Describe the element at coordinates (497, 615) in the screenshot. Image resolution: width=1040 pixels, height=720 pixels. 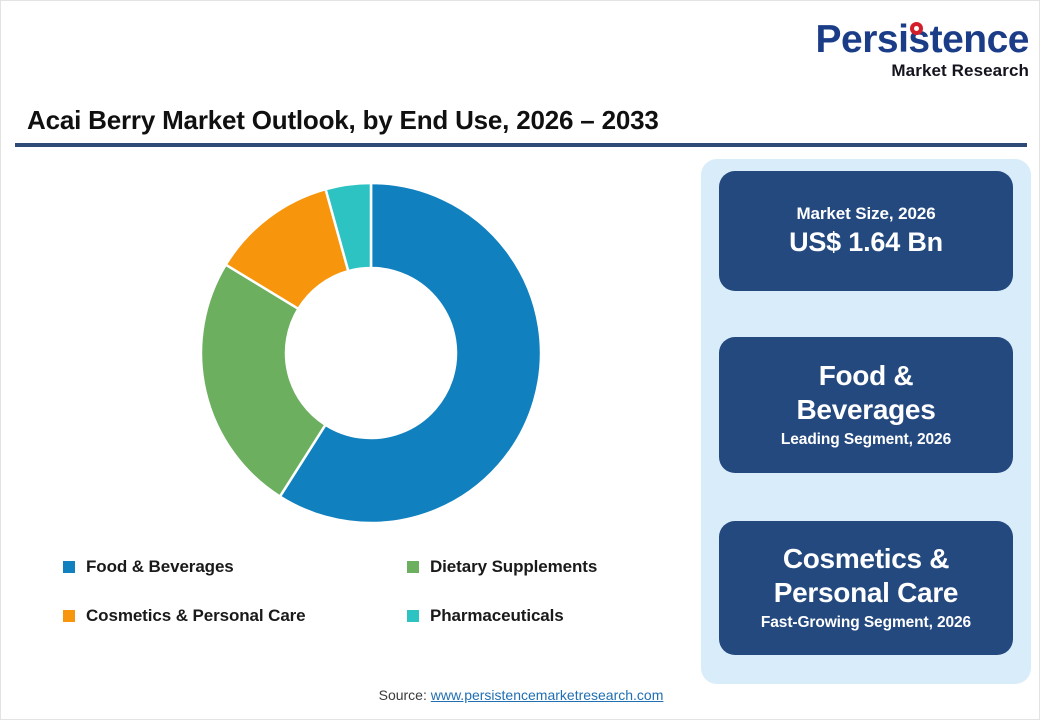
I see `legend-label-pharmaceuticals: Pharmaceuticals` at that location.